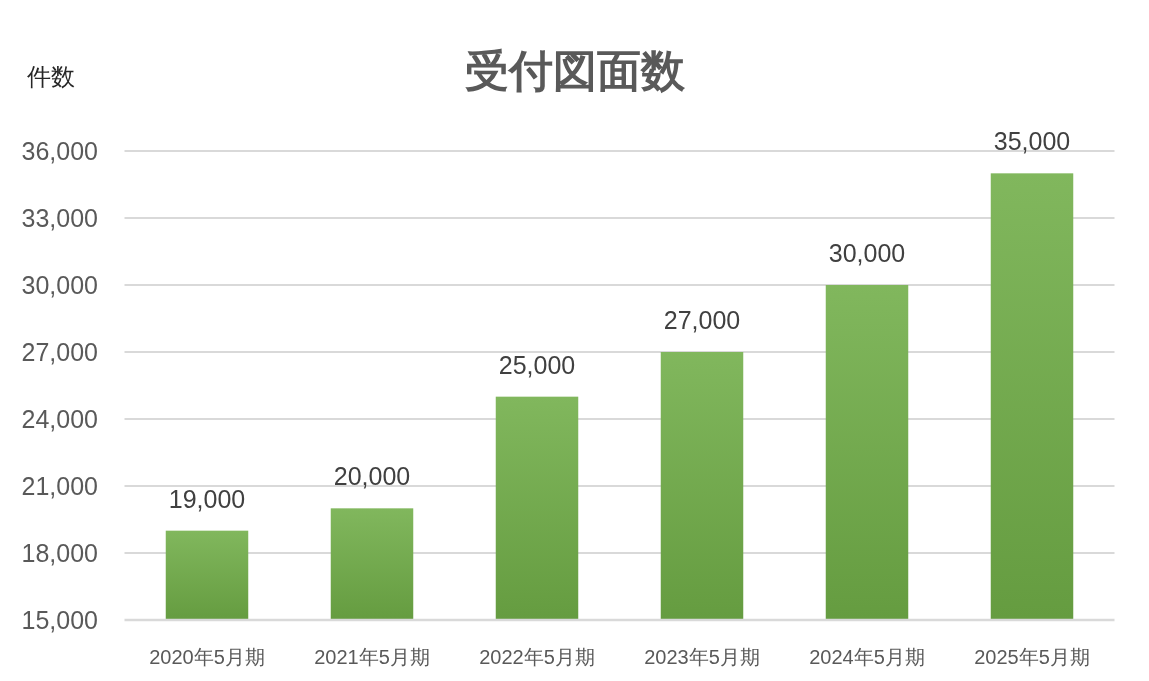 This screenshot has height=681, width=1149. I want to click on y-tick-label: 30,000, so click(59, 285).